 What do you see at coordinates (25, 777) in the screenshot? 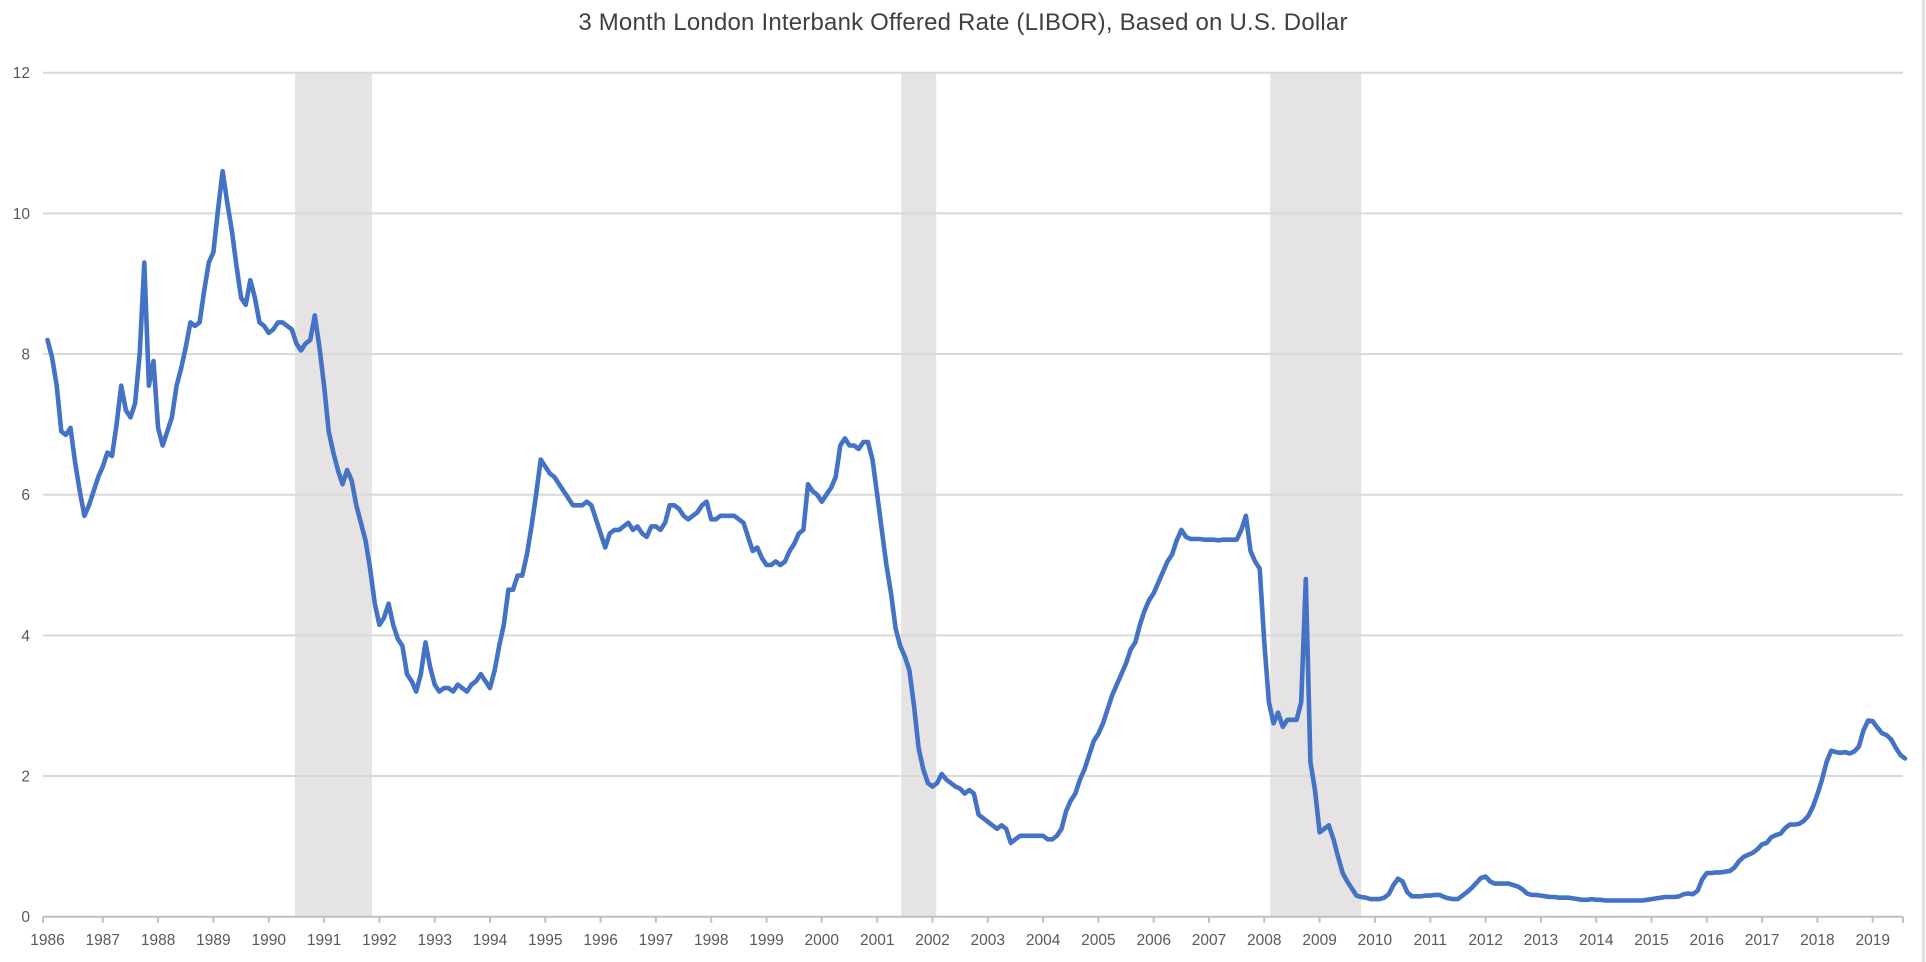
I see `y-axis-label: 2` at bounding box center [25, 777].